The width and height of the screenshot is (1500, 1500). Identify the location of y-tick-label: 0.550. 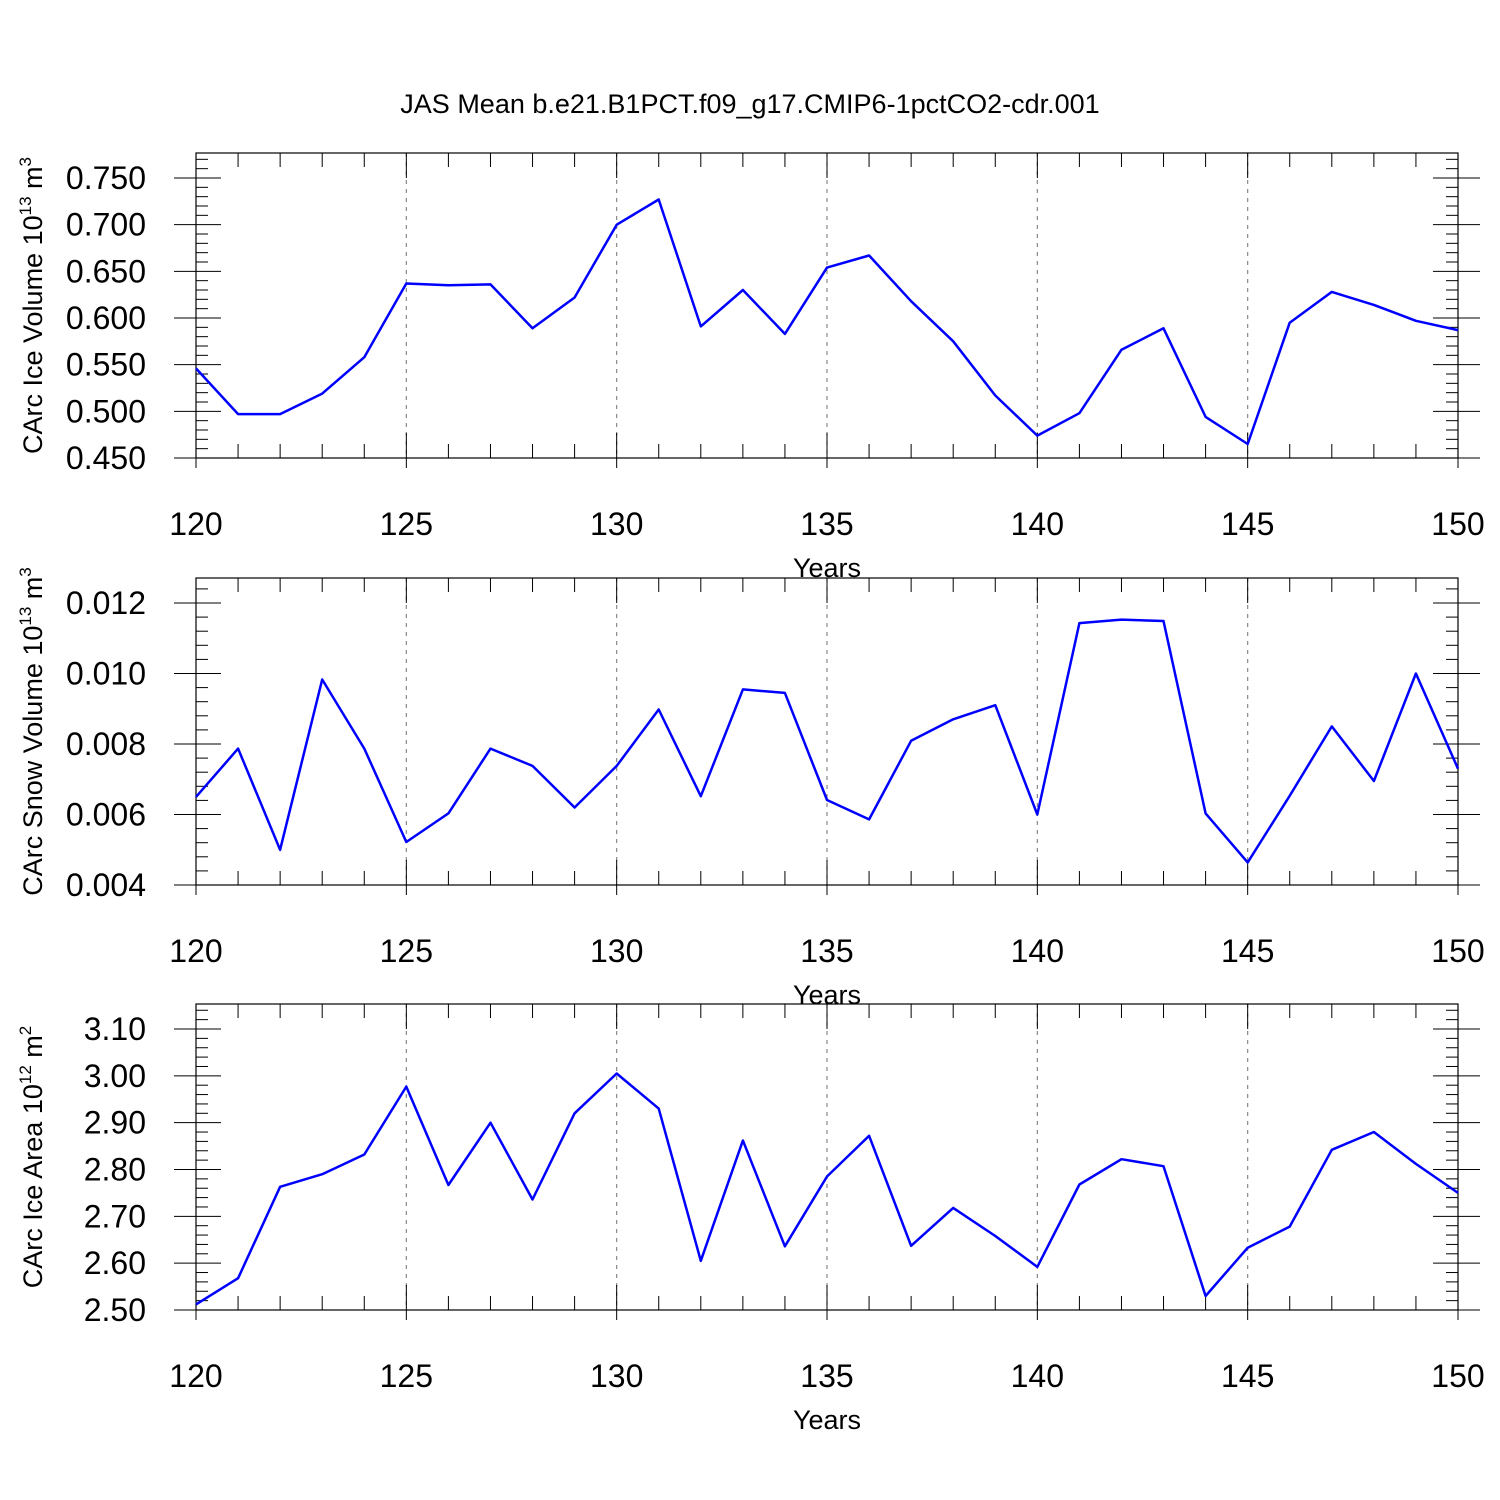
(106, 365).